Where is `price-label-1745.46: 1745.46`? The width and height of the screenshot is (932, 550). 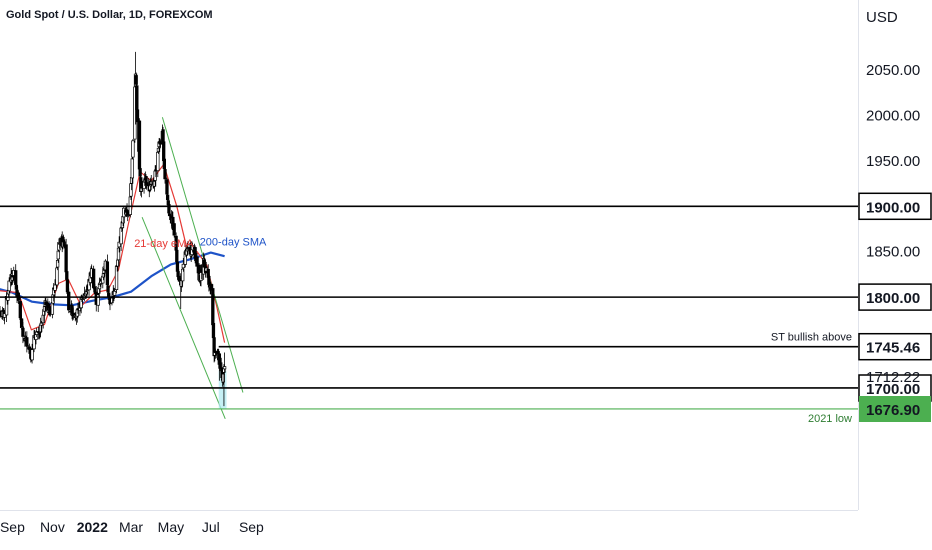 price-label-1745.46: 1745.46 is located at coordinates (895, 346).